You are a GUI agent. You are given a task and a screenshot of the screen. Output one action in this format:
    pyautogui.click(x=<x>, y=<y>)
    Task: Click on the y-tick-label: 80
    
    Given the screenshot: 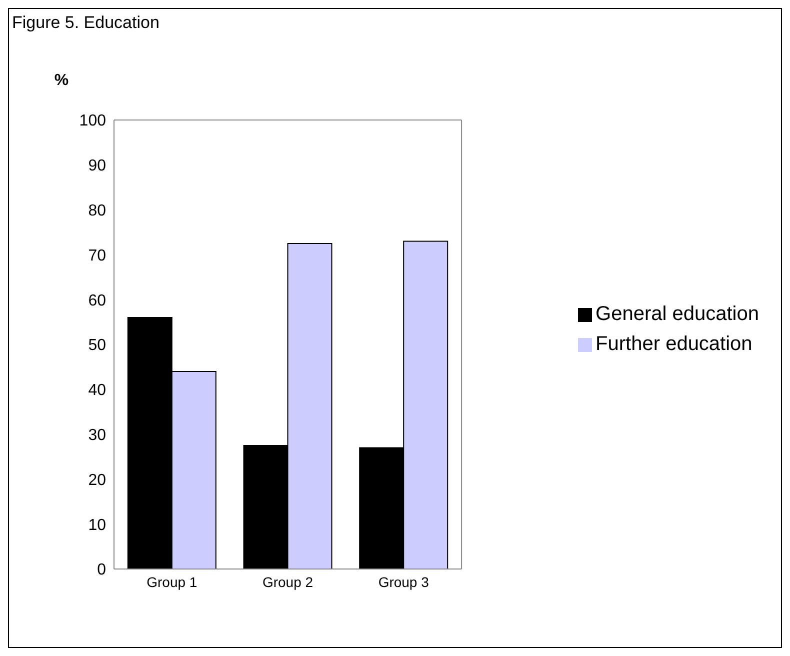 What is the action you would take?
    pyautogui.click(x=97, y=211)
    